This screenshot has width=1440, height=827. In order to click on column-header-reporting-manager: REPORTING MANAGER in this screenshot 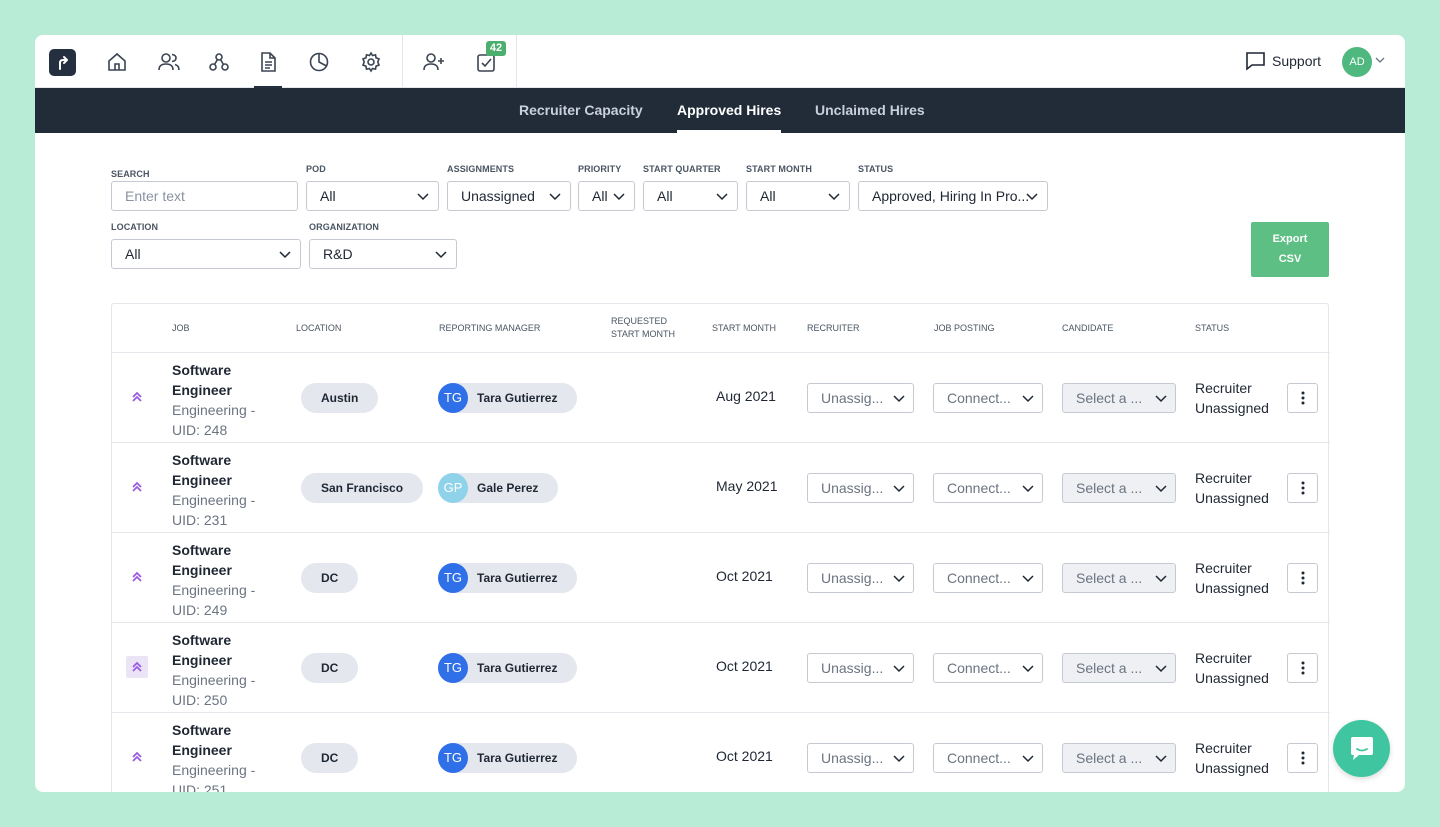, I will do `click(490, 327)`.